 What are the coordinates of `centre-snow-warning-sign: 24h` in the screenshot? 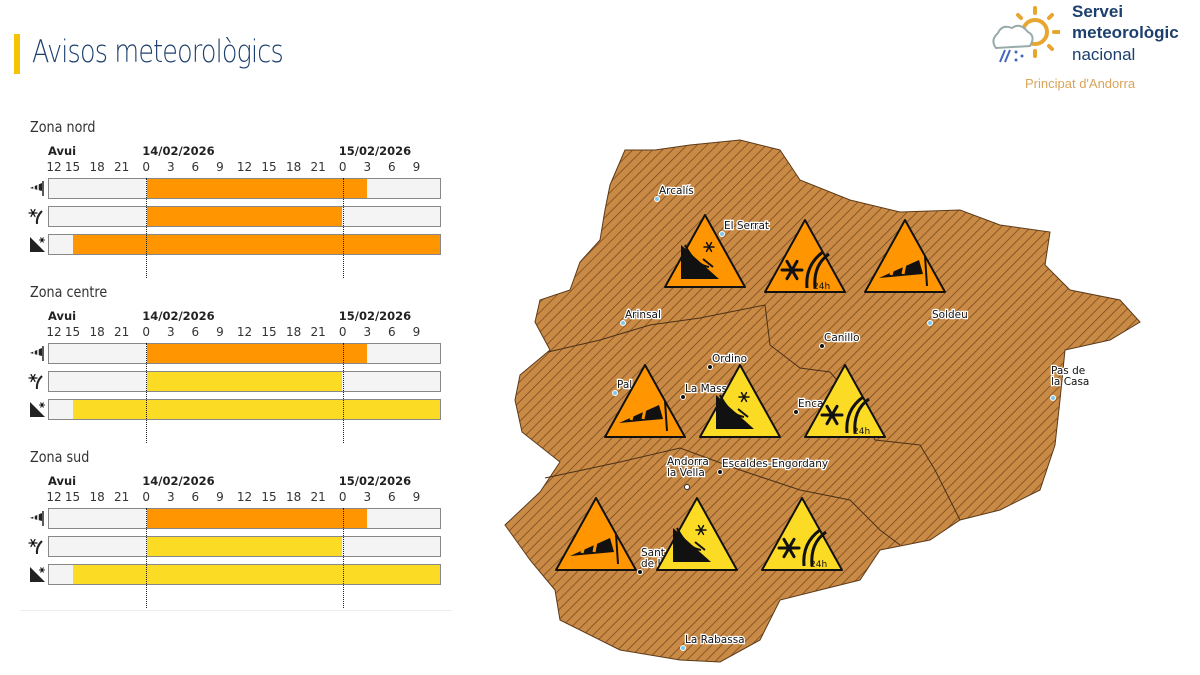 It's located at (845, 401).